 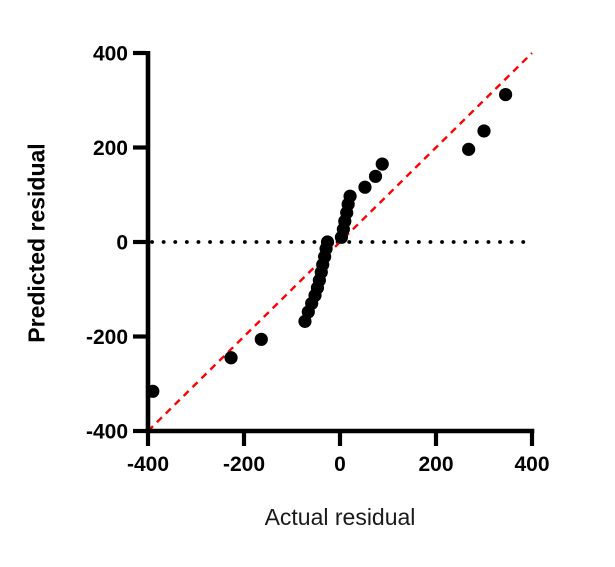 What do you see at coordinates (122, 243) in the screenshot?
I see `y-tick-label: 0` at bounding box center [122, 243].